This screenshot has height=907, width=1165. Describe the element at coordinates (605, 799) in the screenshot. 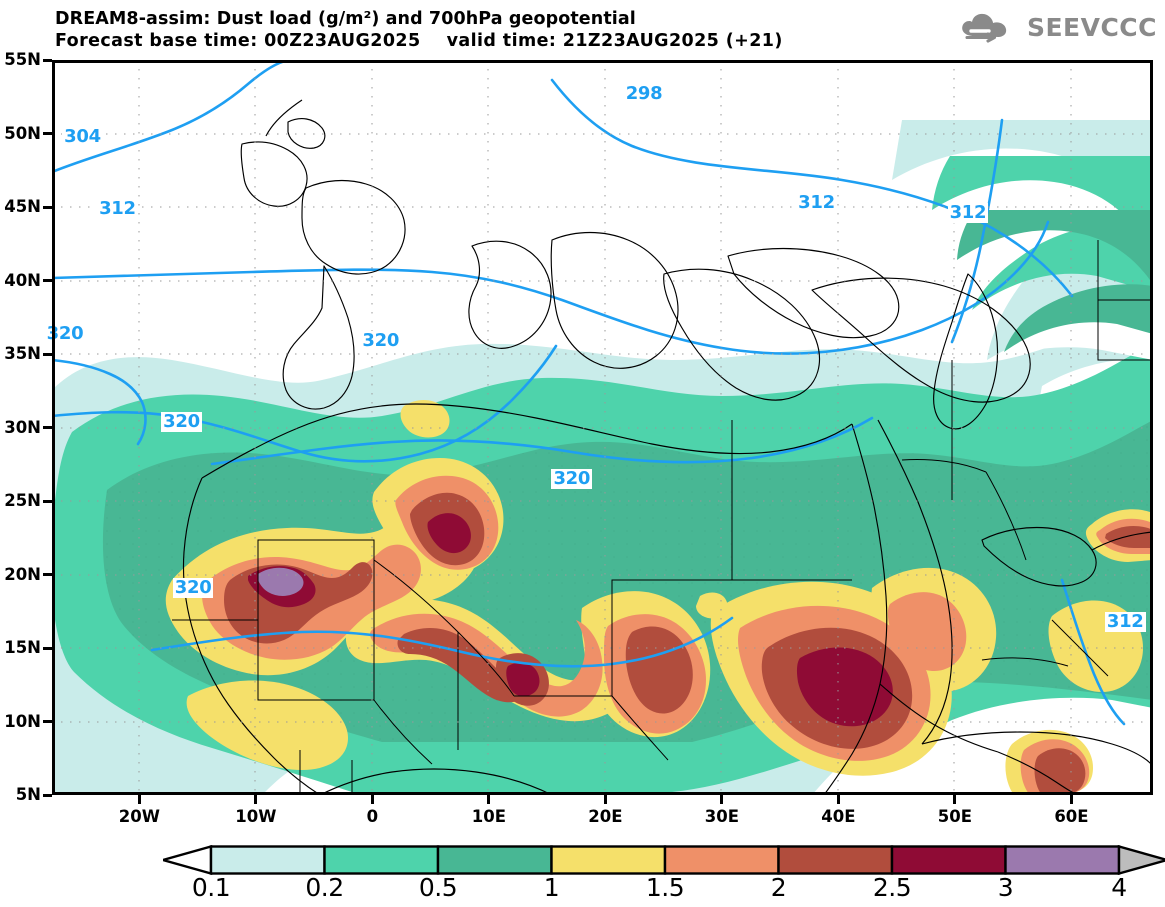

I see `longitude-tick-20E` at that location.